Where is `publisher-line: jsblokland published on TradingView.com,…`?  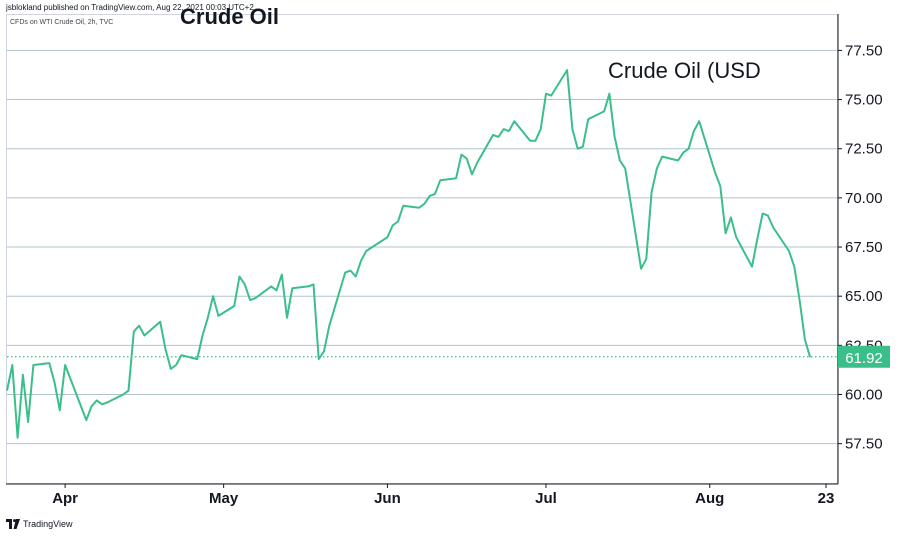
publisher-line: jsblokland published on TradingView.com,… is located at coordinates (130, 7).